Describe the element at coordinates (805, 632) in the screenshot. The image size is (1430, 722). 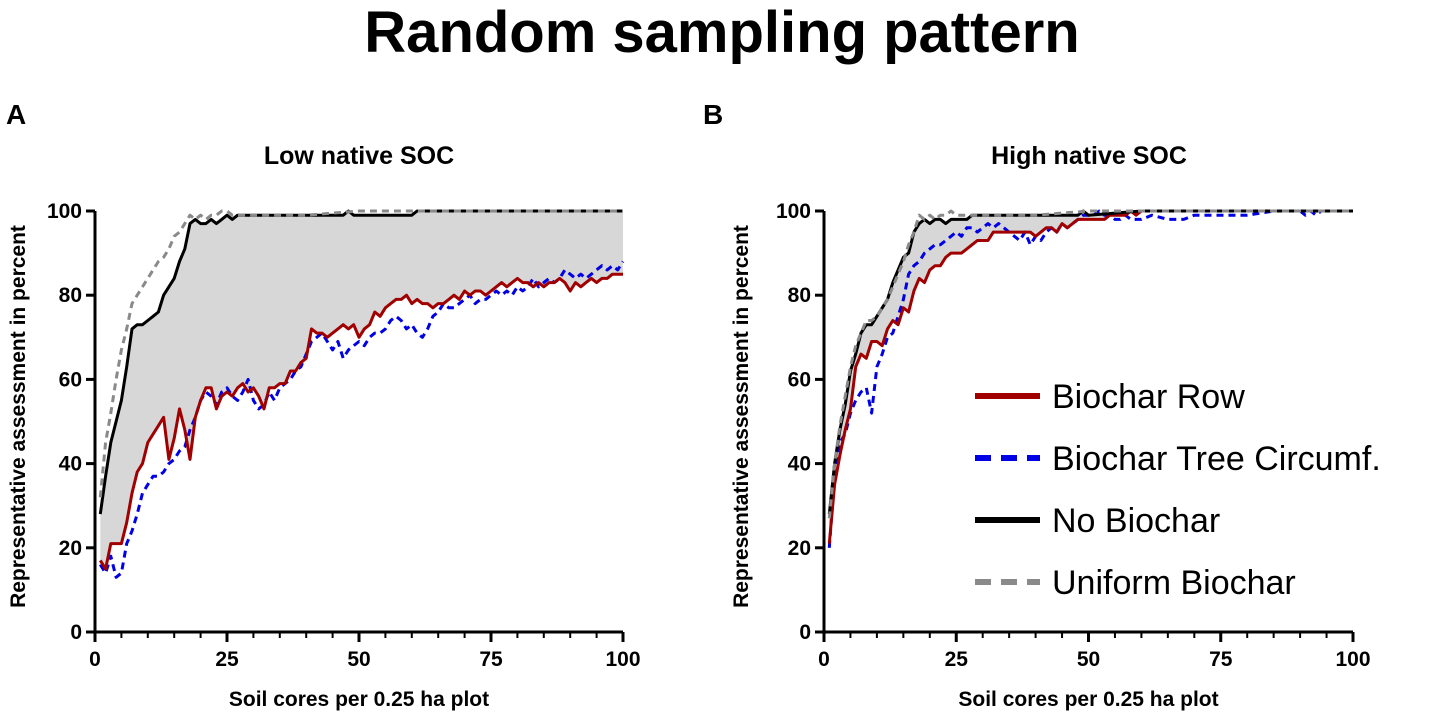
I see `panel-b-y-tick-label: 0` at that location.